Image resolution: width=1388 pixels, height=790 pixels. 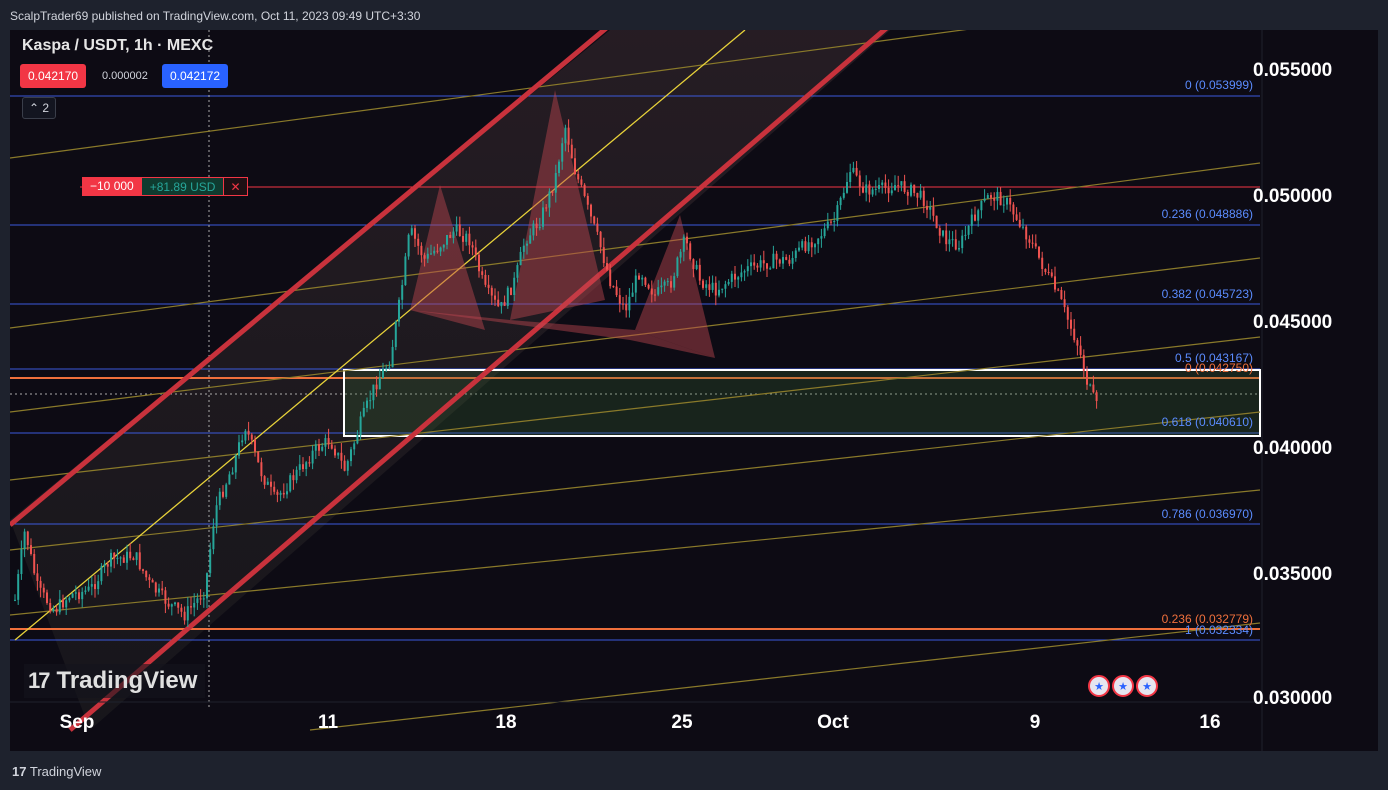 I want to click on economic-events: ★ ★ ★, so click(x=1123, y=686).